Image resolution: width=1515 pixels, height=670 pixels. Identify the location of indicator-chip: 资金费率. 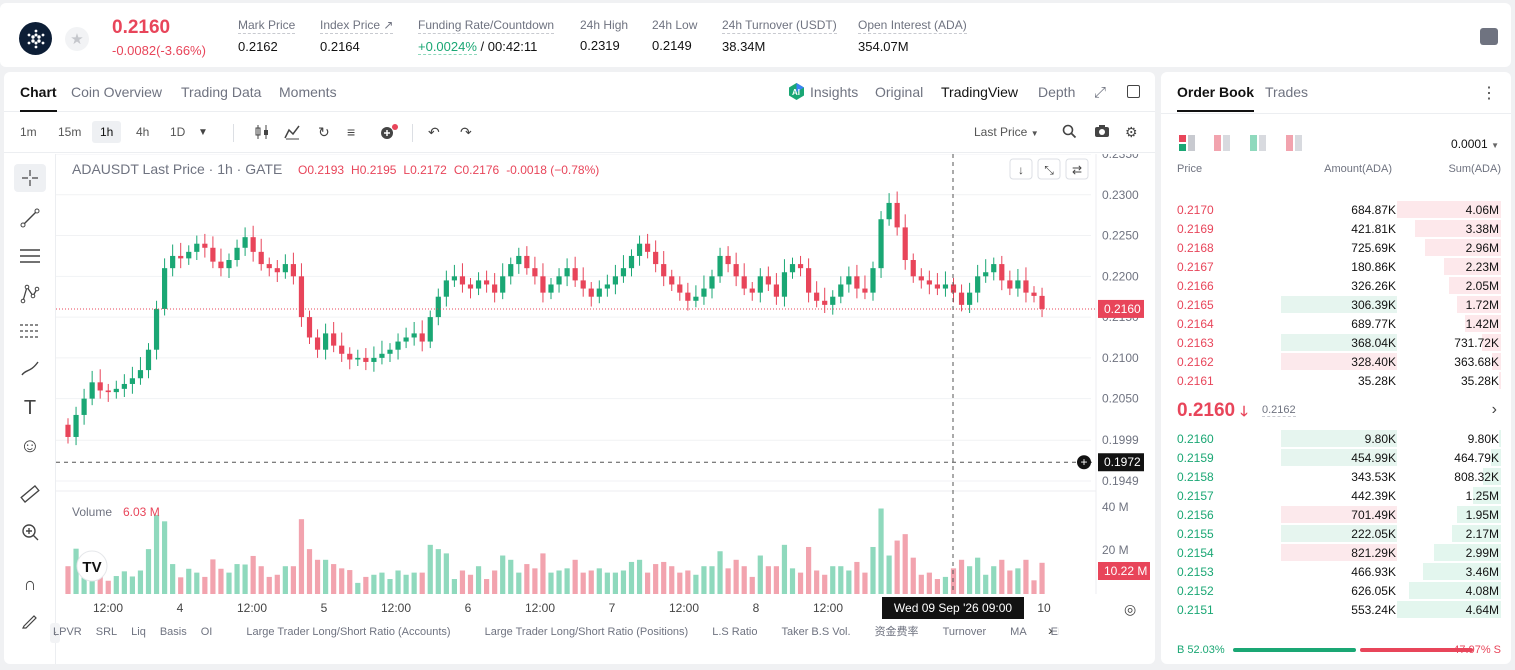
(896, 632).